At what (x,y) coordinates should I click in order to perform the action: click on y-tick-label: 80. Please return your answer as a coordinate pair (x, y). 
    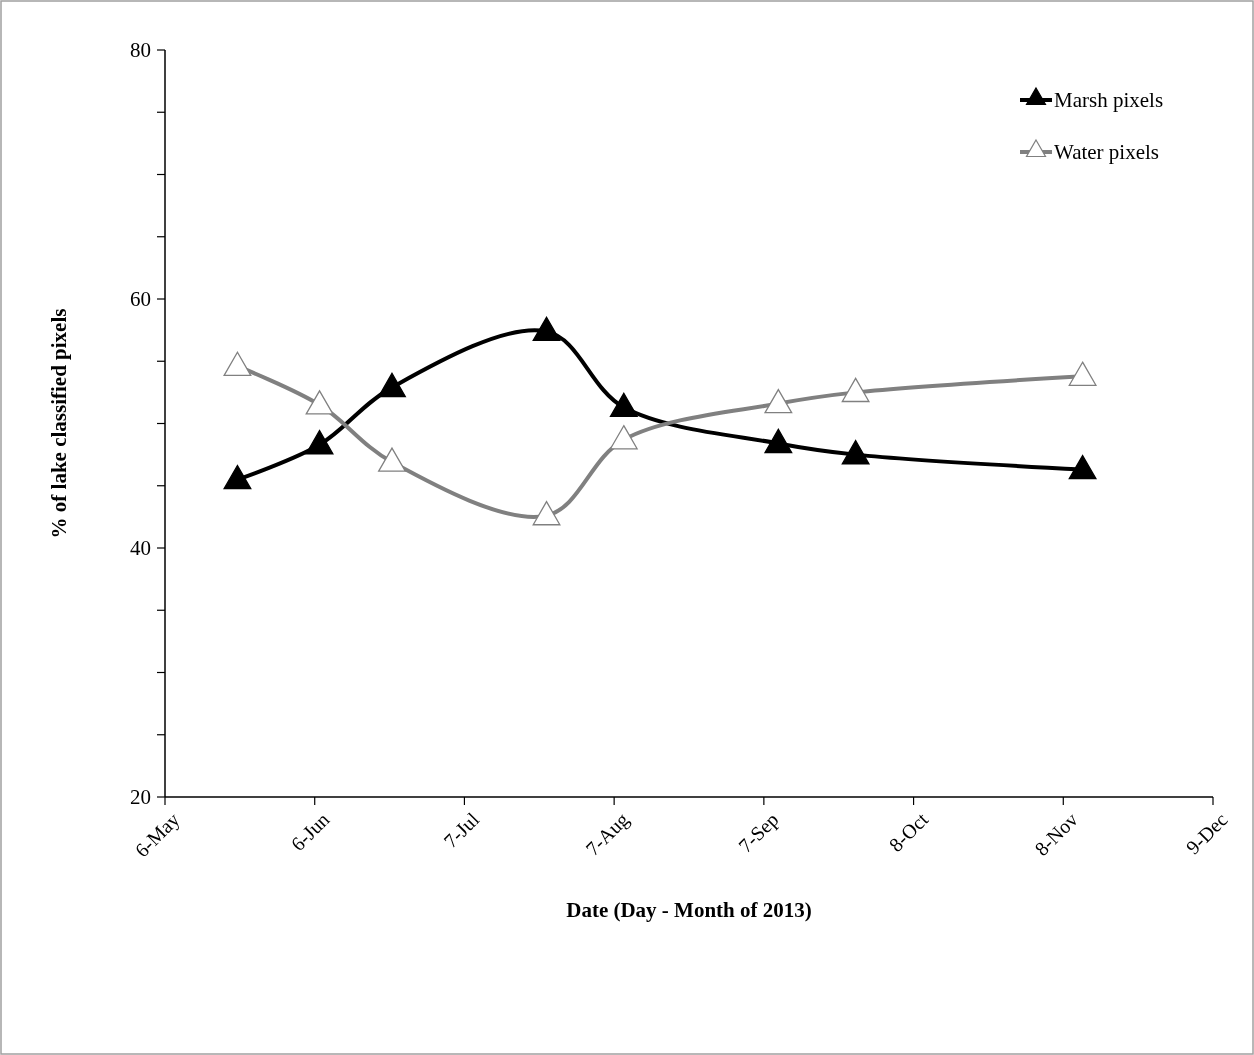
    Looking at the image, I should click on (140, 50).